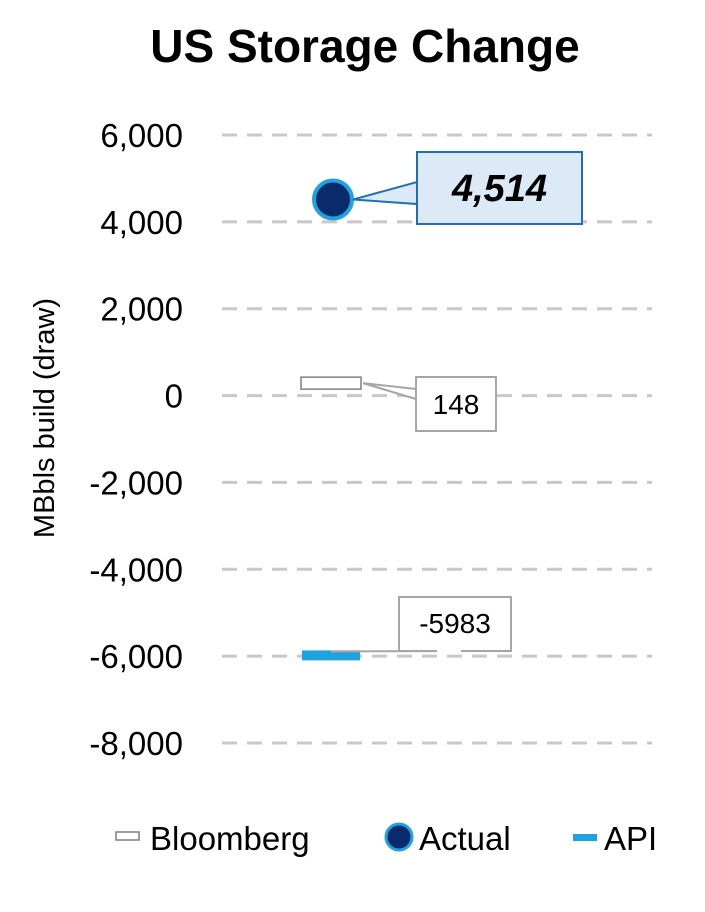 The height and width of the screenshot is (912, 705). I want to click on bloomberg-callout-box, so click(456, 404).